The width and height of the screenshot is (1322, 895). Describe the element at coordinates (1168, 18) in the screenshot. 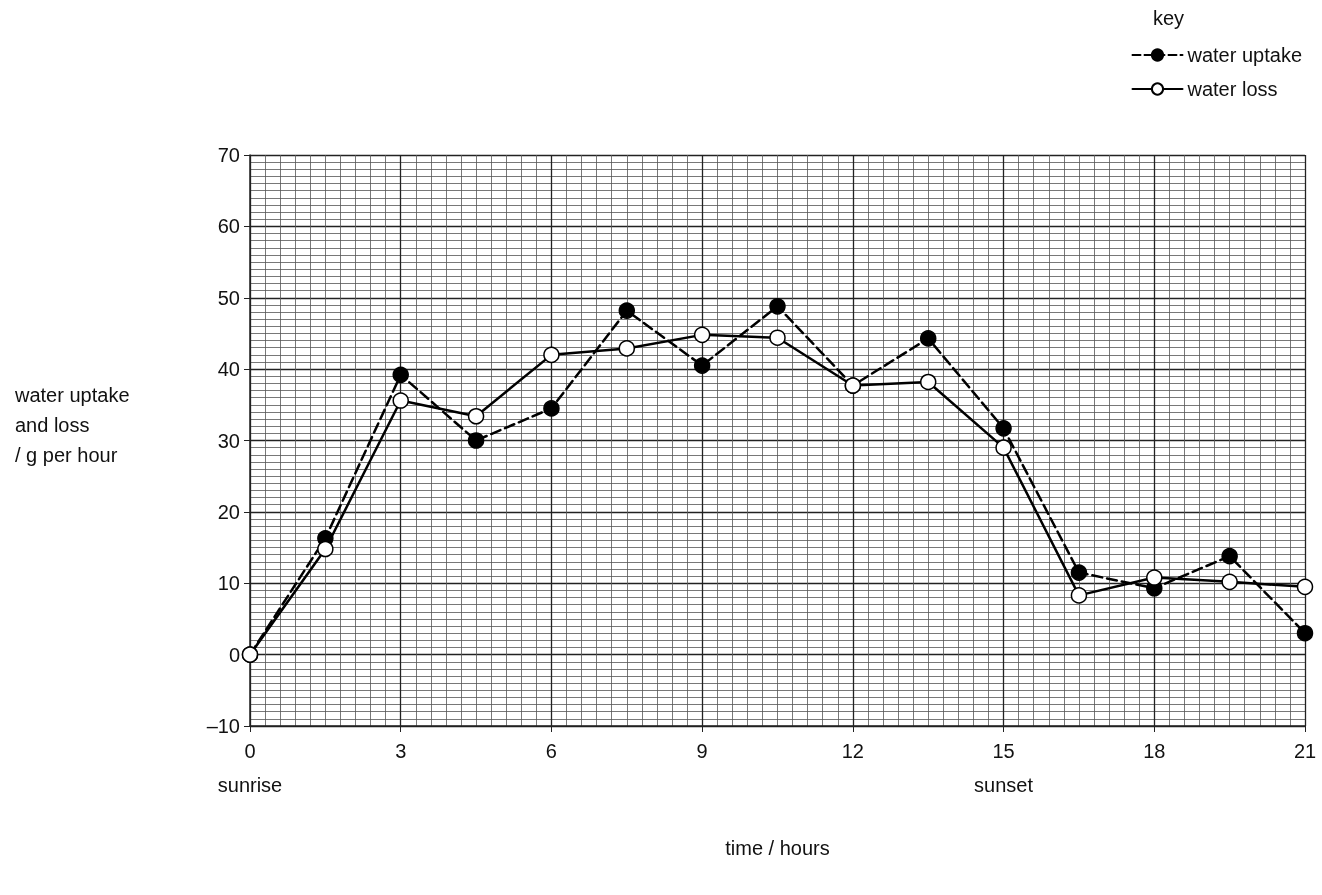

I see `legend-title: key` at that location.